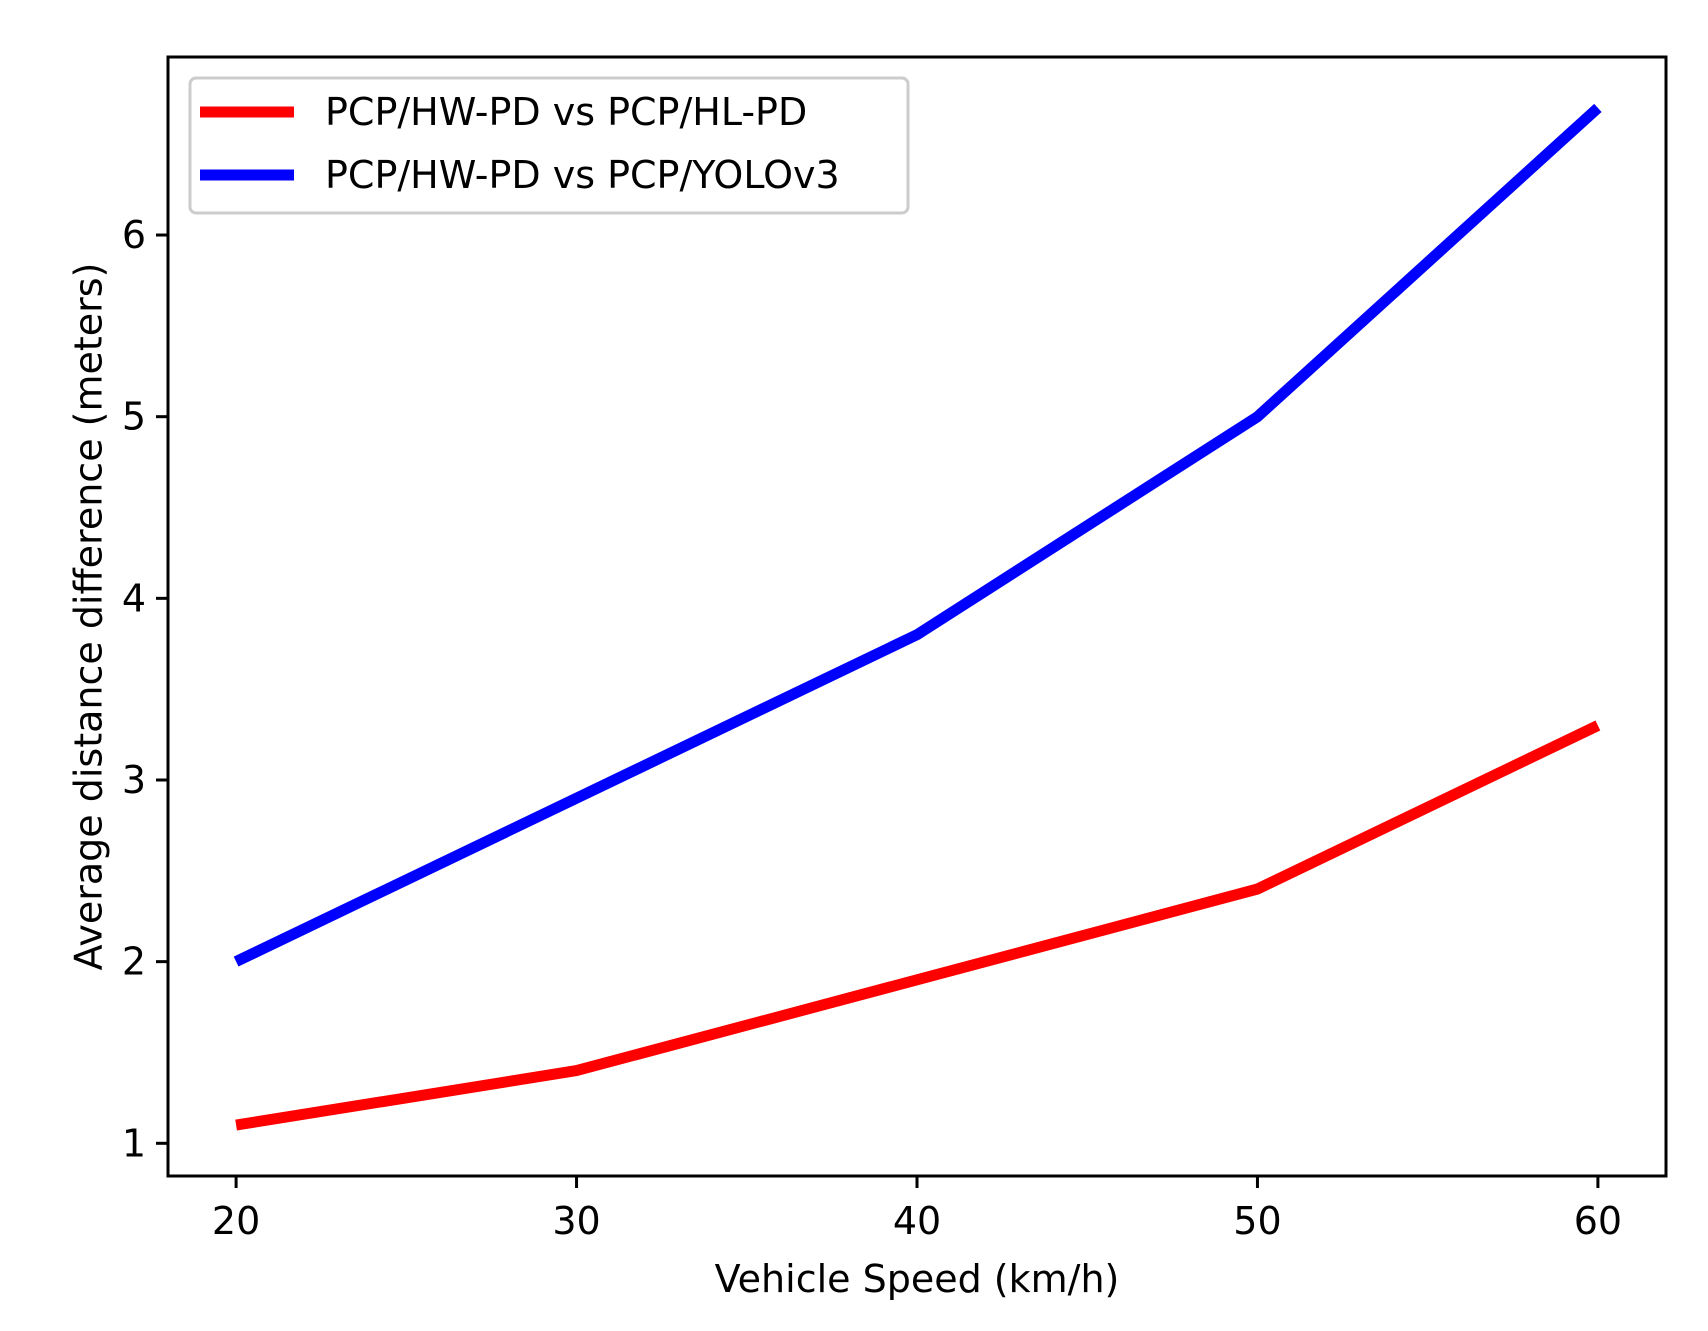 This screenshot has height=1331, width=1708. Describe the element at coordinates (134, 417) in the screenshot. I see `y-tick-label: 5` at that location.